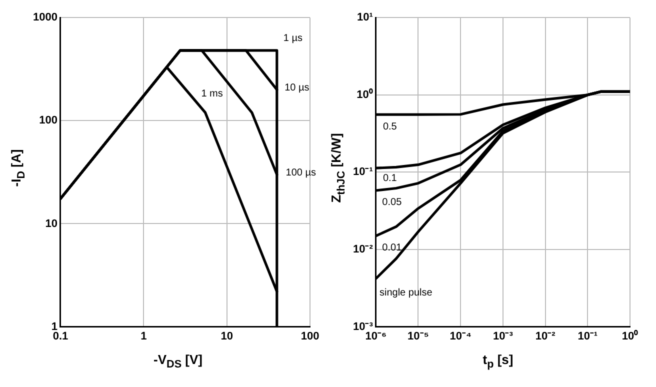 This screenshot has width=656, height=387. I want to click on y-tick-label: 1, so click(54, 326).